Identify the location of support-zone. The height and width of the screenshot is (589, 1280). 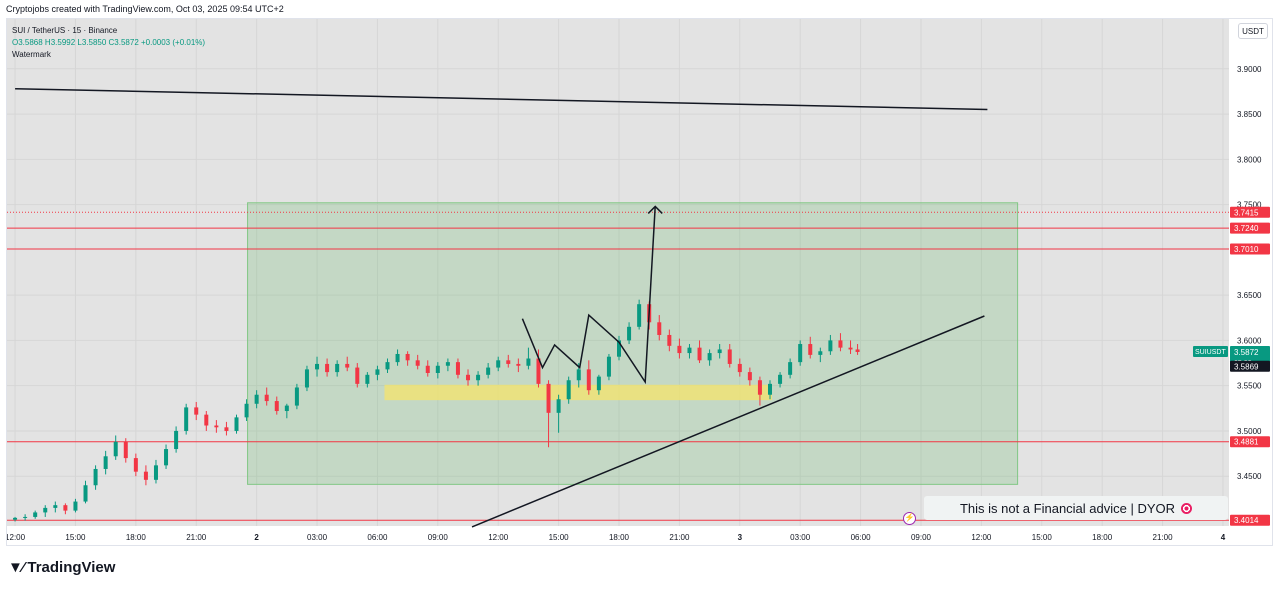
(578, 392).